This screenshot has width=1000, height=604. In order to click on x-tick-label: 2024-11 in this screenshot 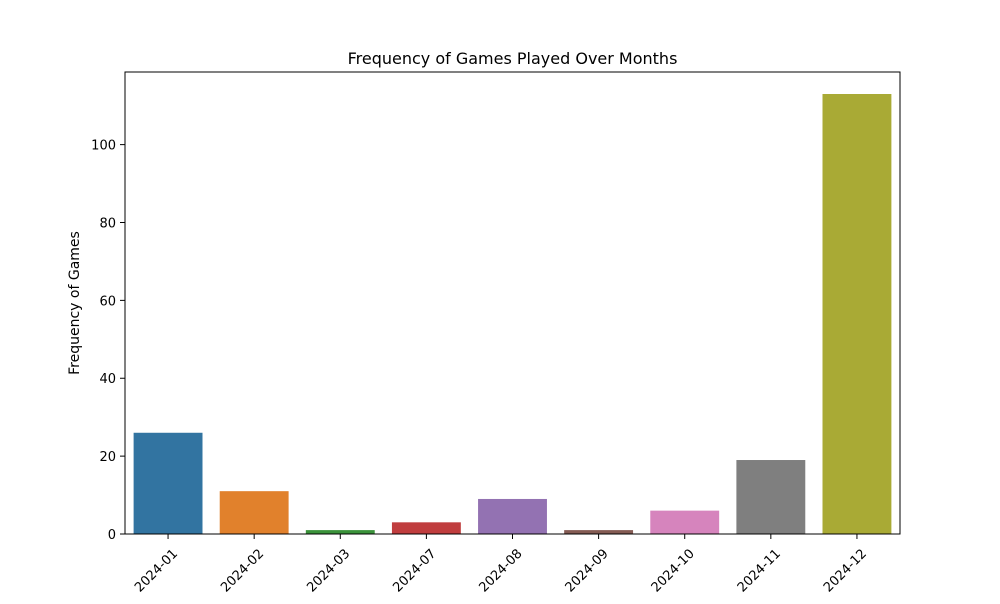, I will do `click(759, 570)`.